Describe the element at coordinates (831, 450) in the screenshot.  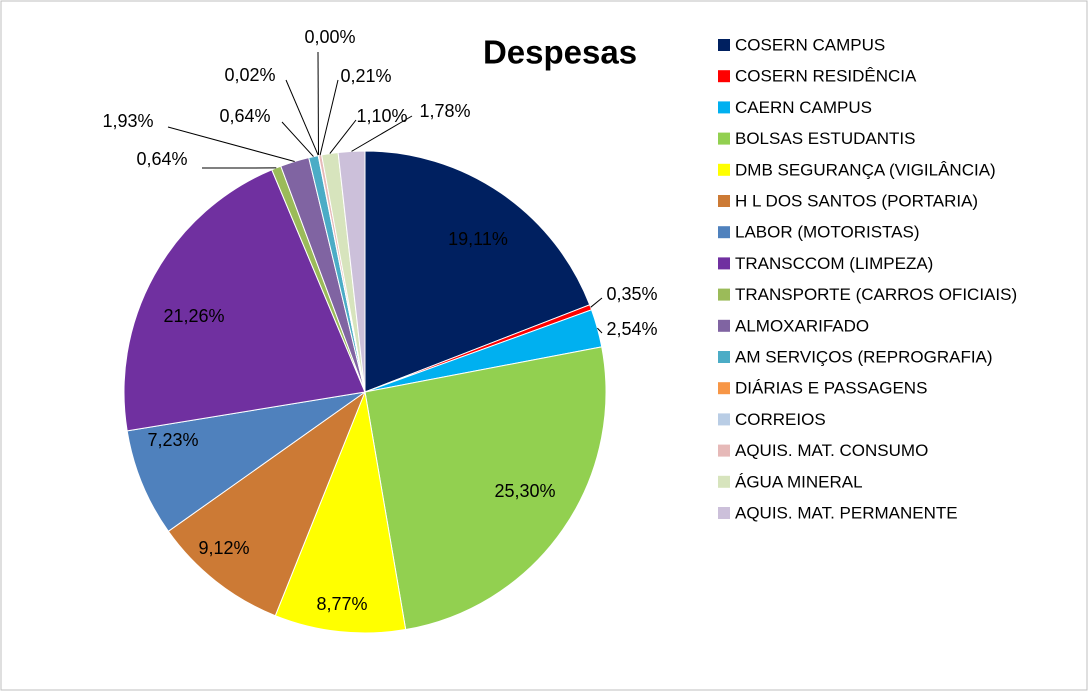
I see `legend-label: AQUIS. MAT. CONSUMO` at that location.